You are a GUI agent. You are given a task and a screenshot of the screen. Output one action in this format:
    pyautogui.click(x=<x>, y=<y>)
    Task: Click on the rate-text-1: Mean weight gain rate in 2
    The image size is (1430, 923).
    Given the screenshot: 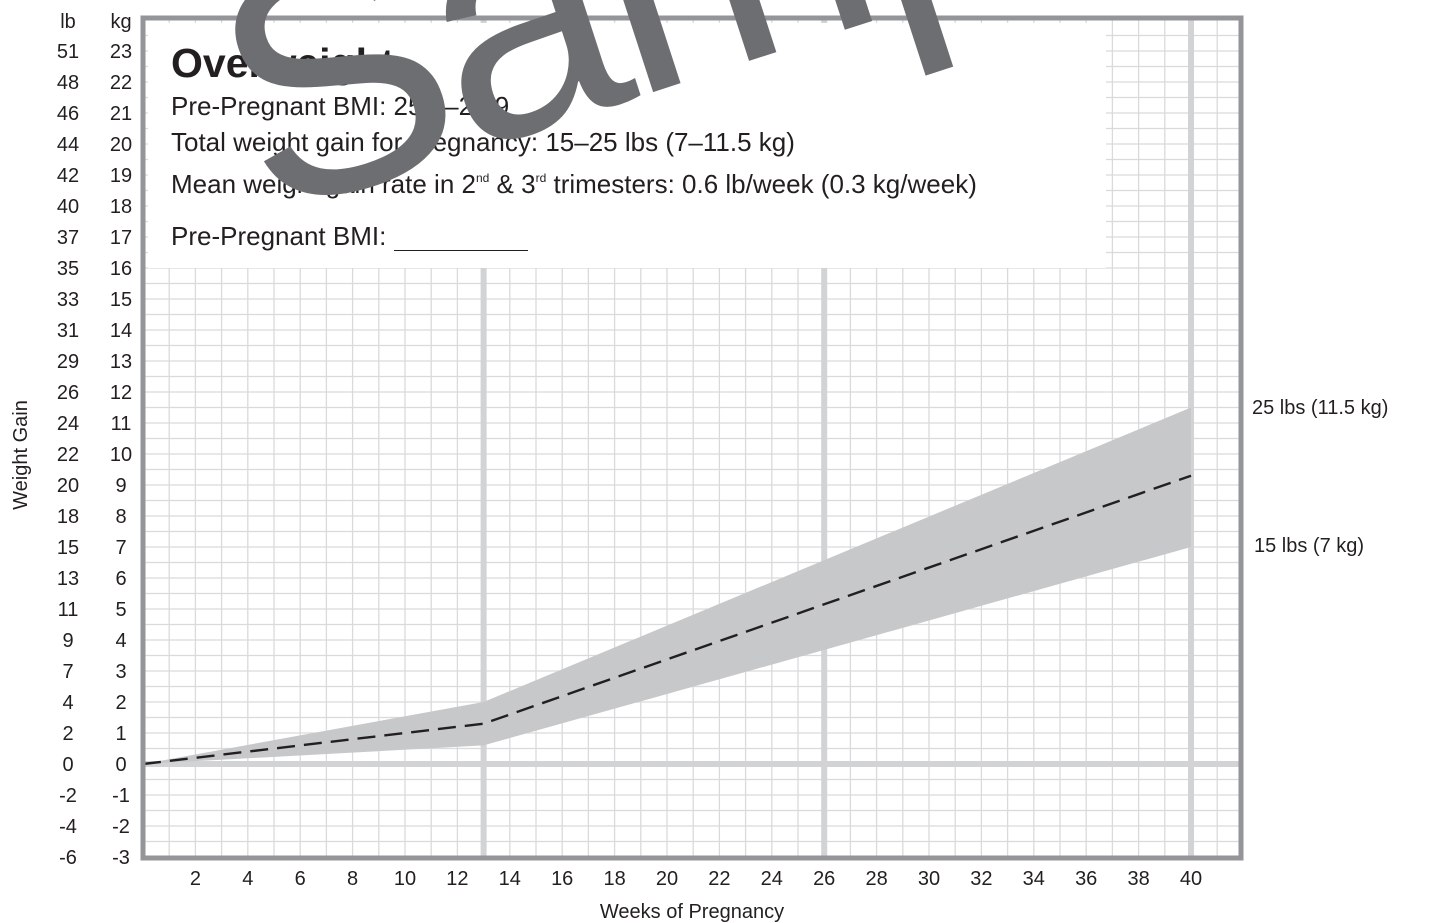 What is the action you would take?
    pyautogui.click(x=323, y=184)
    